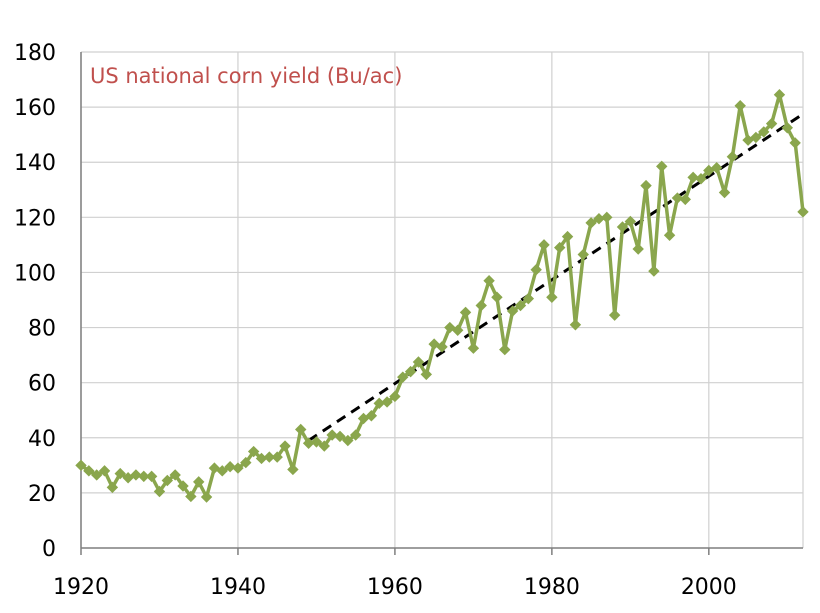 The height and width of the screenshot is (613, 820). I want to click on y-tick-label: 140, so click(35, 163).